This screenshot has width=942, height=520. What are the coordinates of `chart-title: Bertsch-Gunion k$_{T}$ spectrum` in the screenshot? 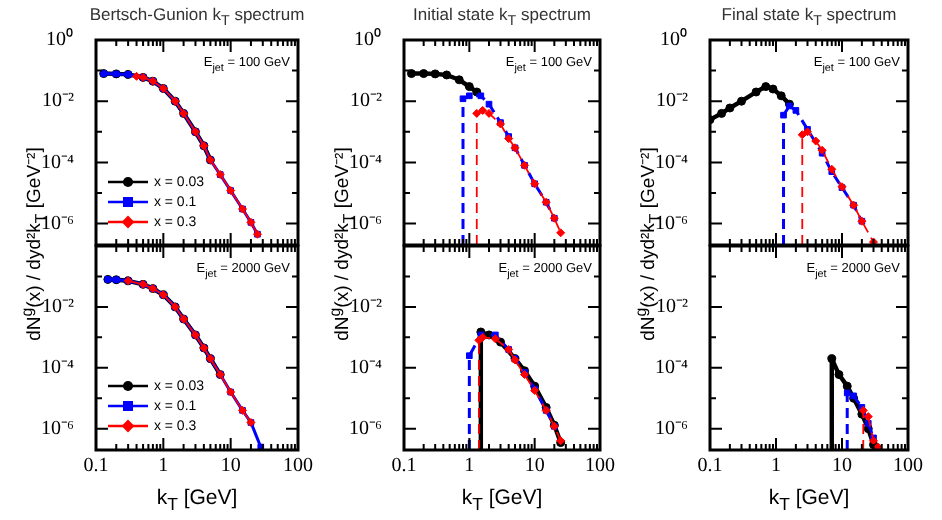 It's located at (197, 17).